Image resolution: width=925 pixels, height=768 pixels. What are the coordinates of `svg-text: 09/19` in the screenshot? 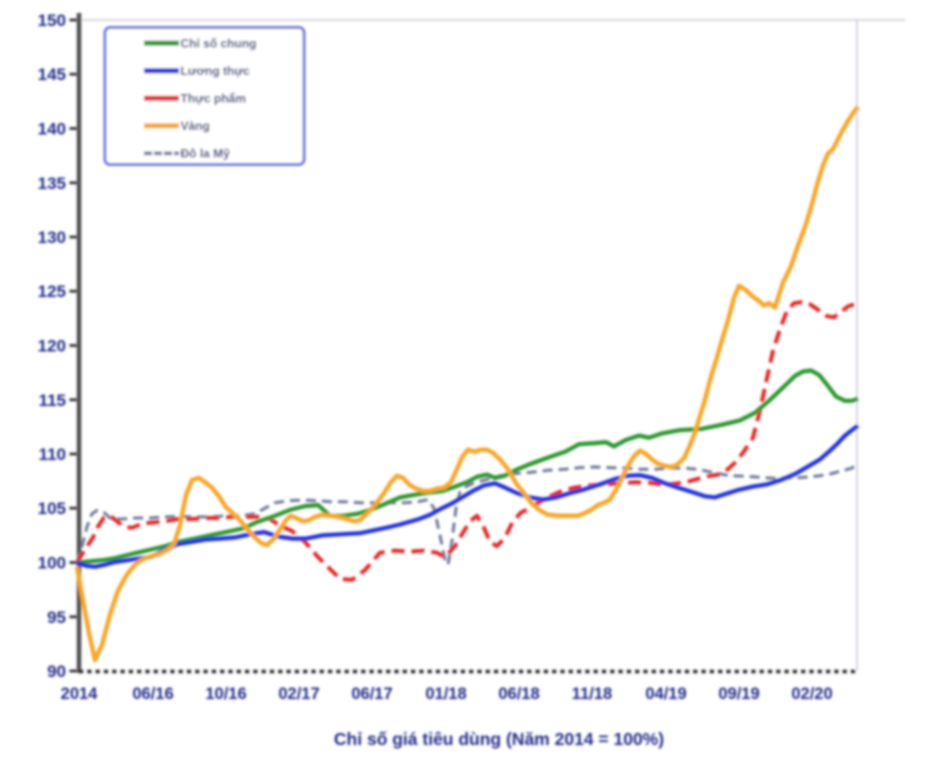 It's located at (738, 694).